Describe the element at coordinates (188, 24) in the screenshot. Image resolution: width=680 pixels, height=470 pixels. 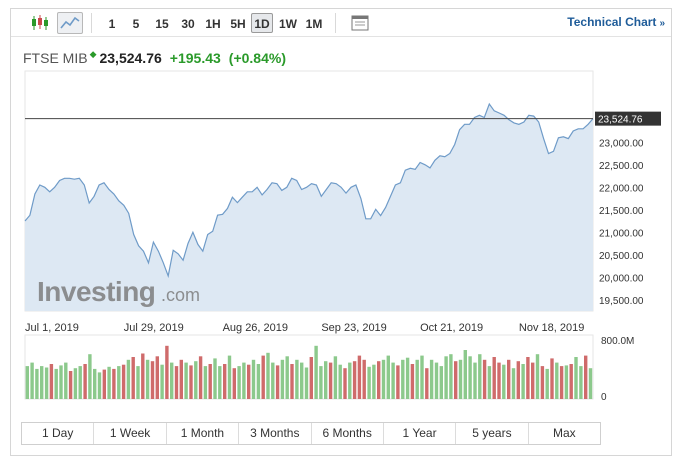
I see `period-30-min: 30` at that location.